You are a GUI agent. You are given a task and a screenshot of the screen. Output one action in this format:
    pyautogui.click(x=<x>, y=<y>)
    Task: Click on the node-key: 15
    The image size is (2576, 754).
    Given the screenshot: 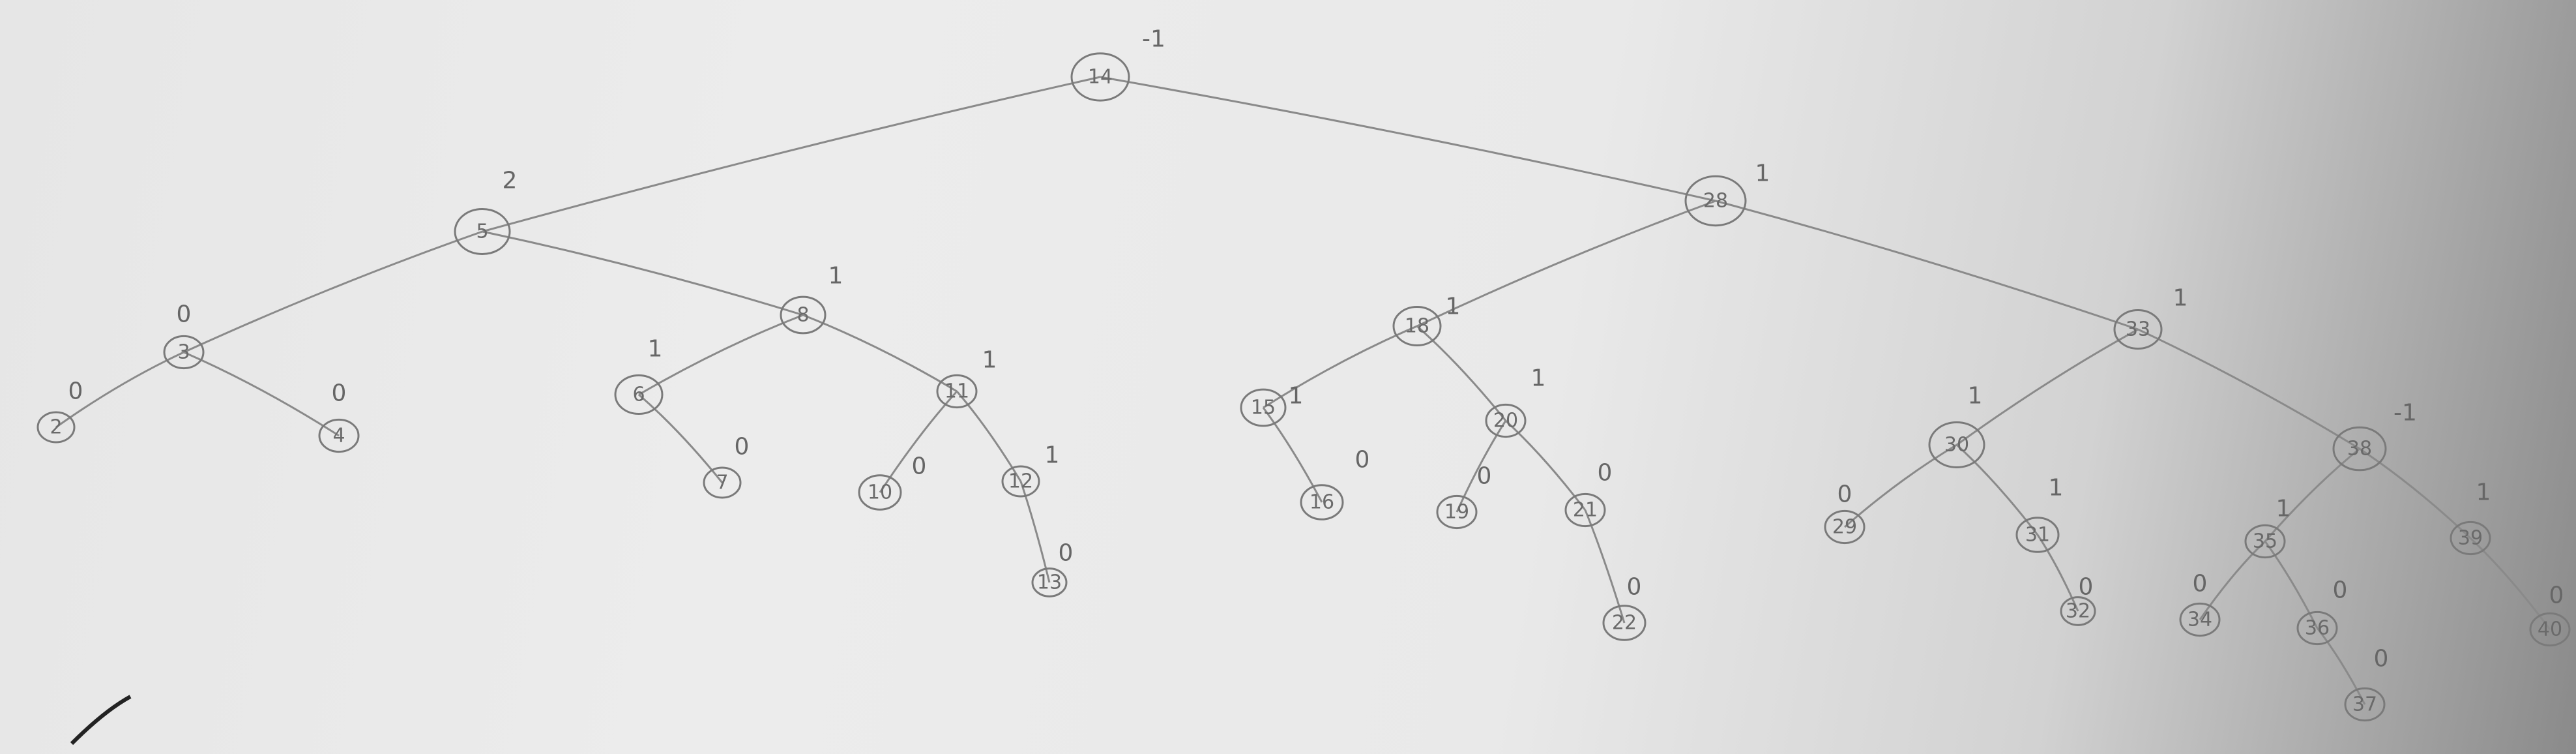 What is the action you would take?
    pyautogui.click(x=1263, y=408)
    